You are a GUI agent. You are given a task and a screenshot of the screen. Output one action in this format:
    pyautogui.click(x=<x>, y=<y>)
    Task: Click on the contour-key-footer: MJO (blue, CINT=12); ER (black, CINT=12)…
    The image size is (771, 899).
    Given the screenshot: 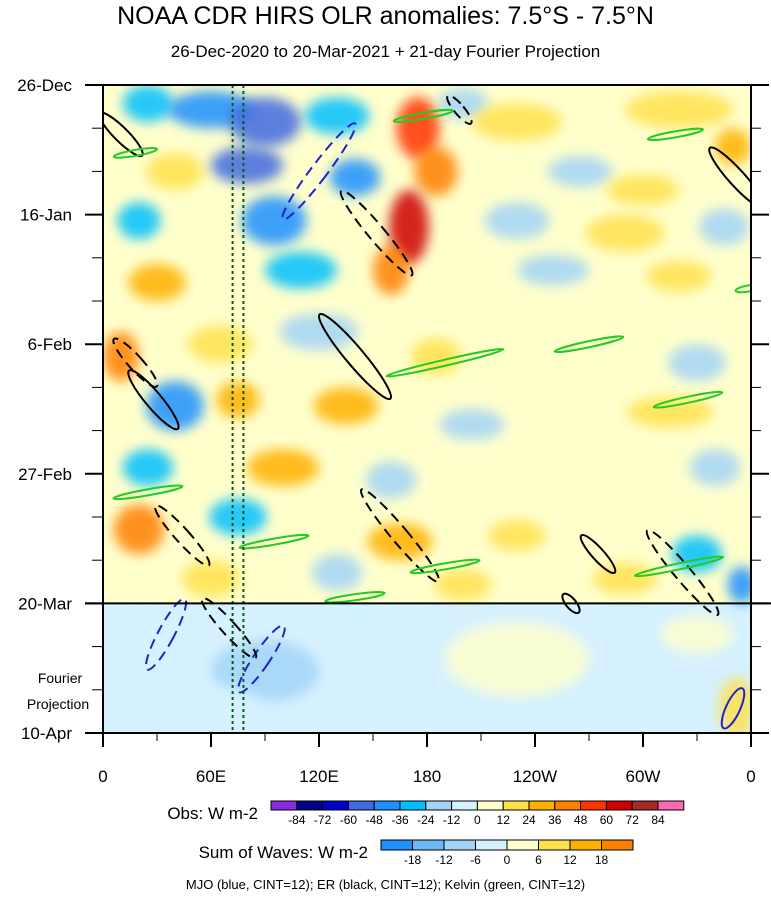 What is the action you would take?
    pyautogui.click(x=385, y=884)
    